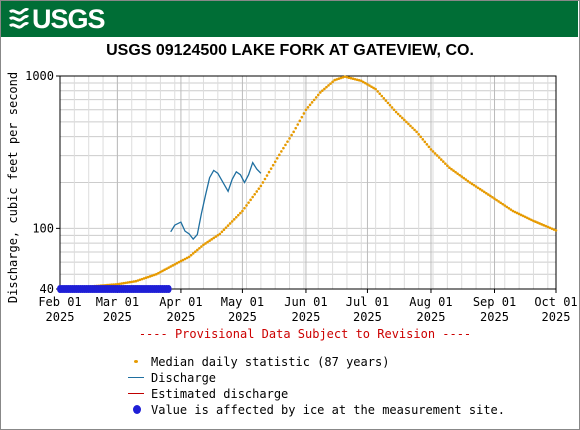 The image size is (580, 430). What do you see at coordinates (270, 362) in the screenshot?
I see `legend-label-median: Median daily statistic (87 years)` at bounding box center [270, 362].